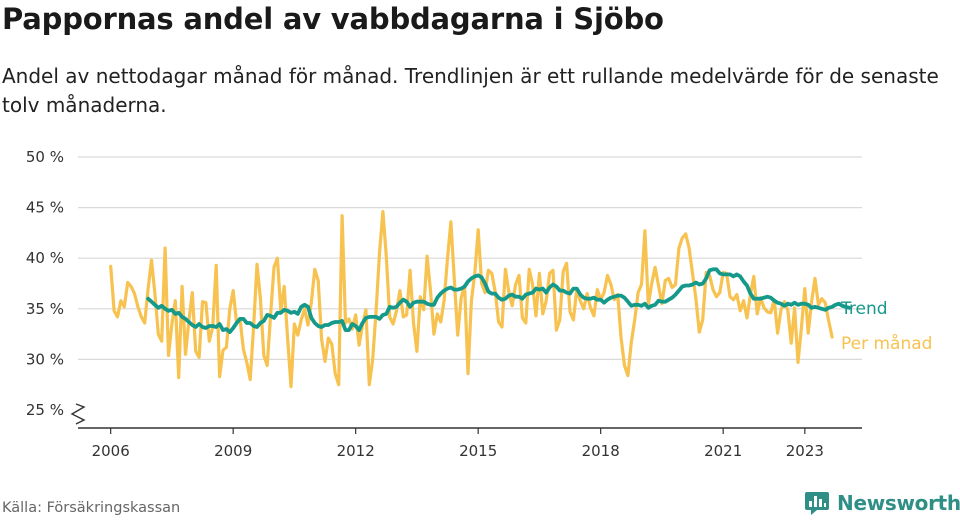  I want to click on y-tick-label: 25 %, so click(45, 410).